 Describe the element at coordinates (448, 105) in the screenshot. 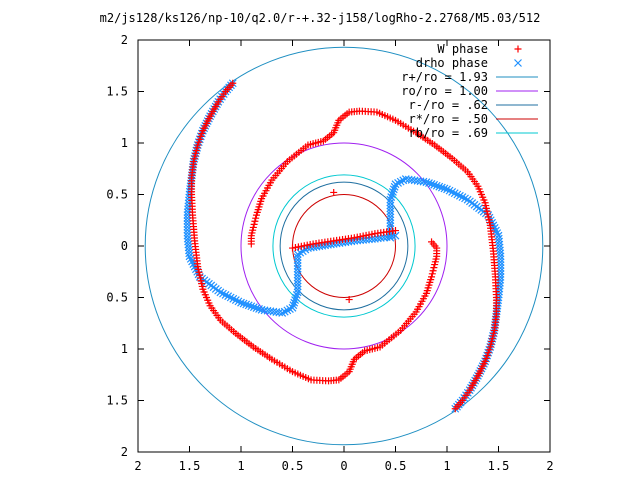

I see `legend-label: r-/ro = .62` at that location.